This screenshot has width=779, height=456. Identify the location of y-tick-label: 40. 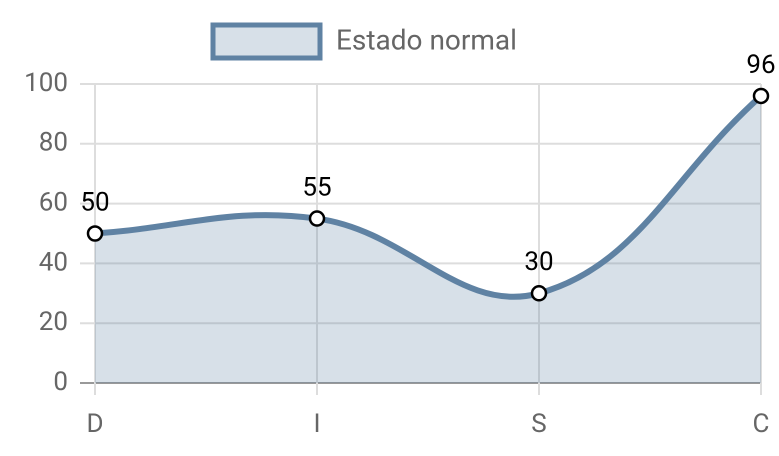
(53, 262).